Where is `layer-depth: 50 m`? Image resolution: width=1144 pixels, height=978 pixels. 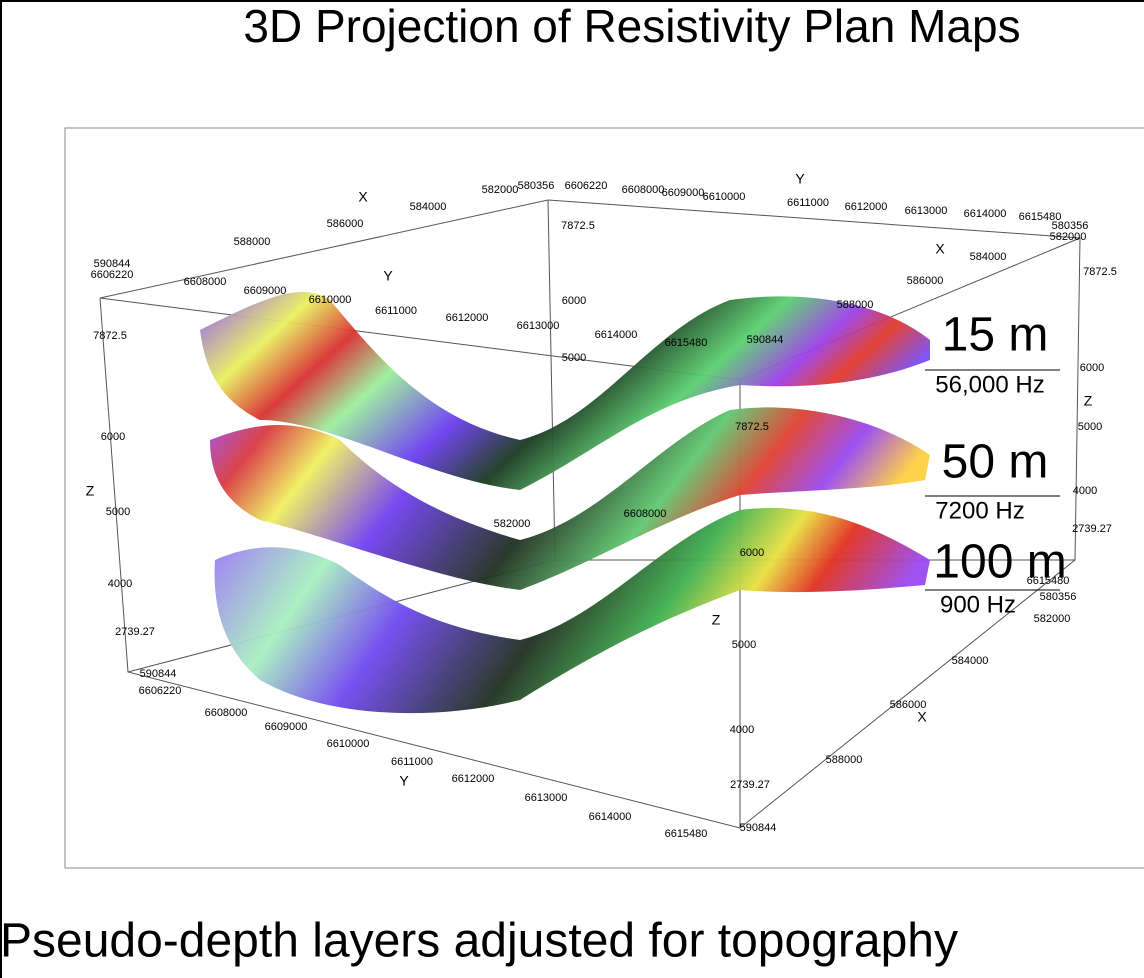
layer-depth: 50 m is located at coordinates (995, 462).